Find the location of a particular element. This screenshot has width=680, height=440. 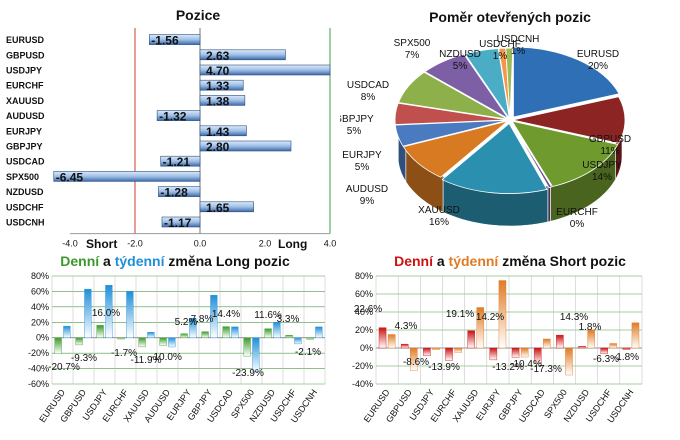

category-label: EURCHF is located at coordinates (25, 86).